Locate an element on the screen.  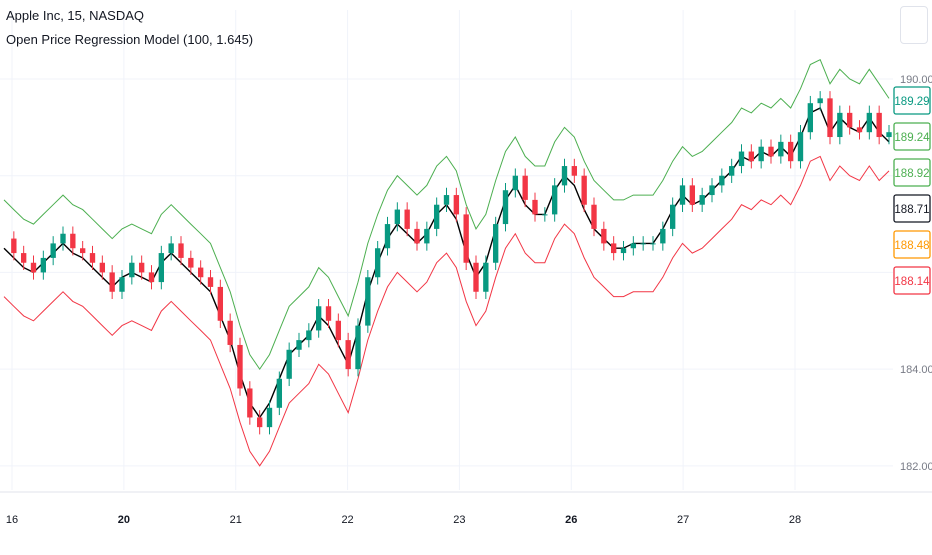
price-label-upper-band: 189.24 is located at coordinates (912, 136).